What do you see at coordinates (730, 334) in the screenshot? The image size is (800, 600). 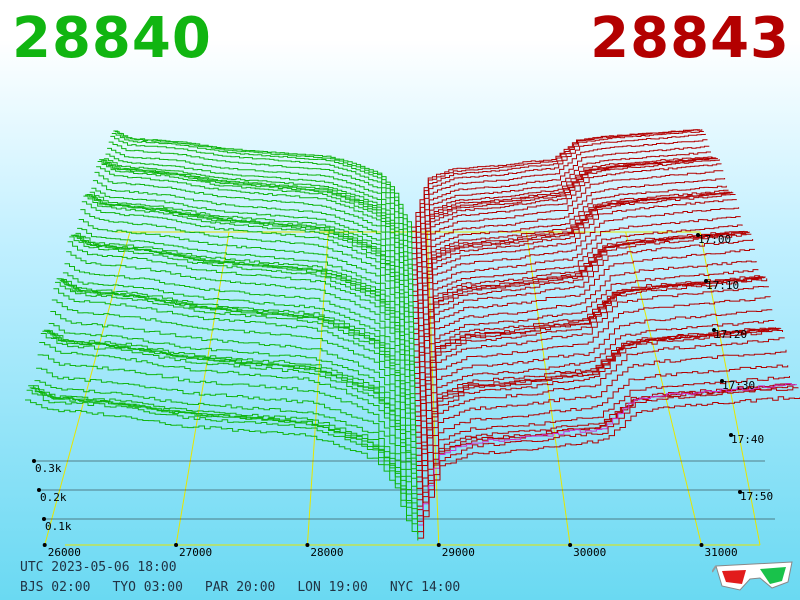 I see `time-tick-label: 17:20` at bounding box center [730, 334].